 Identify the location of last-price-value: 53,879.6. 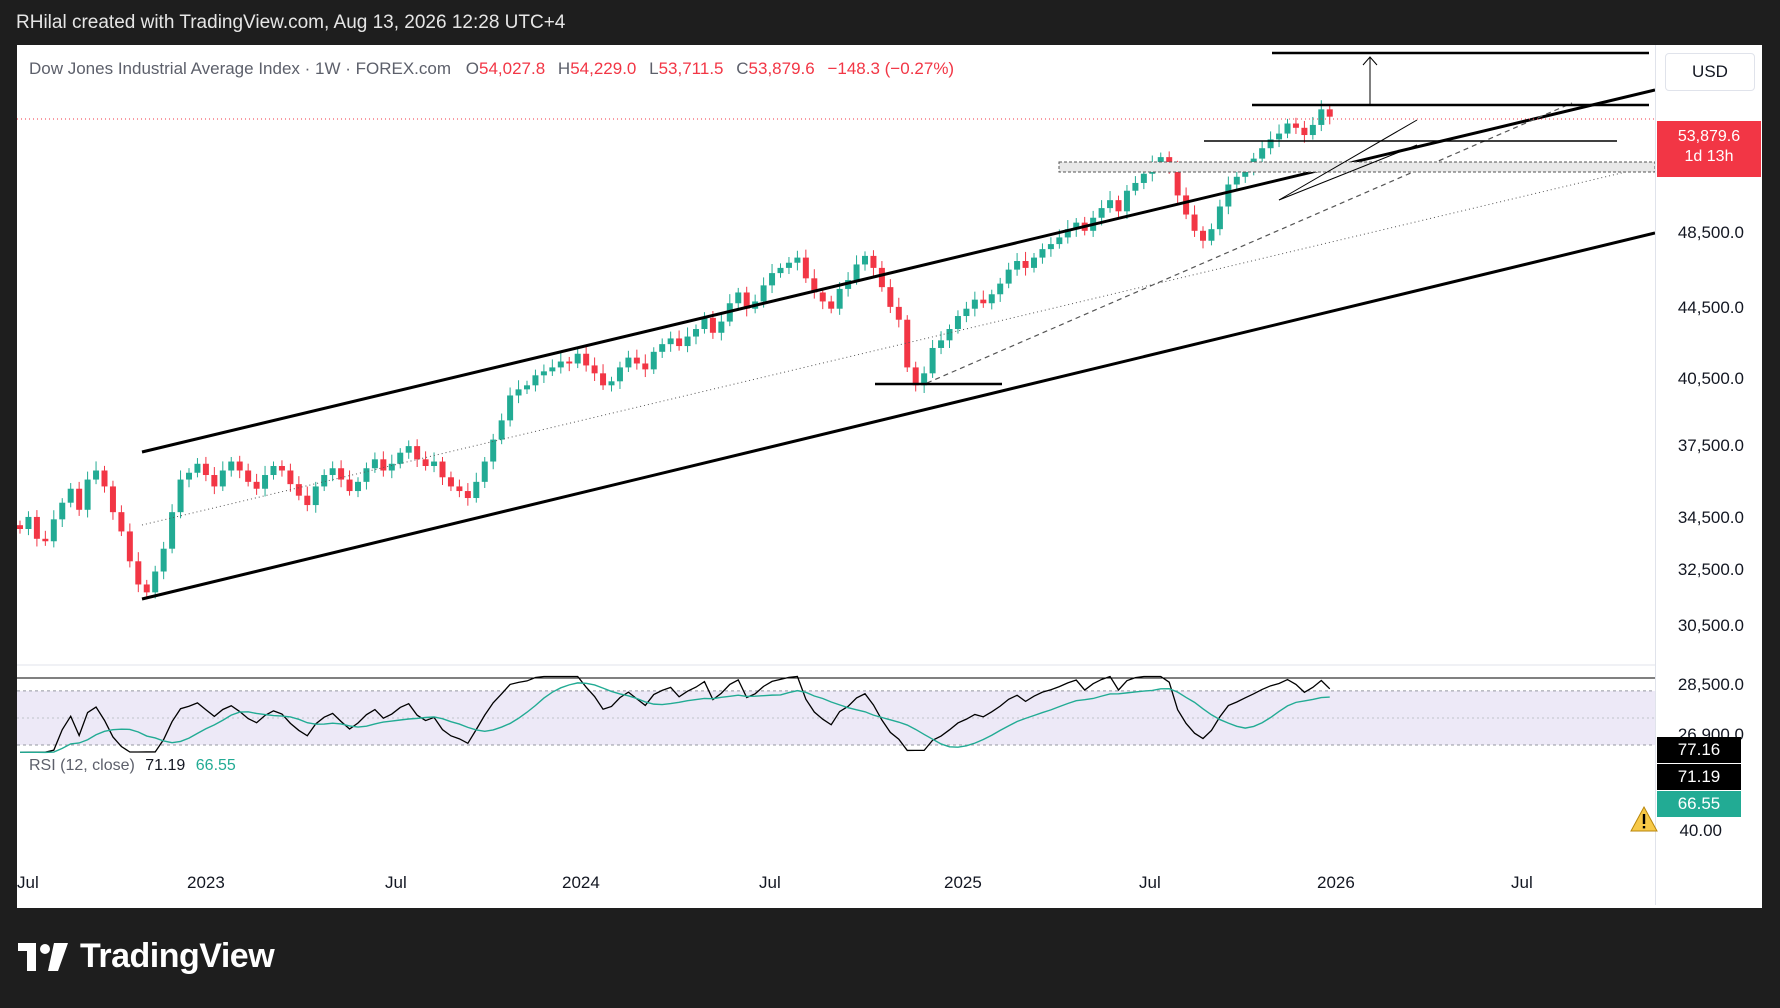
(1709, 136).